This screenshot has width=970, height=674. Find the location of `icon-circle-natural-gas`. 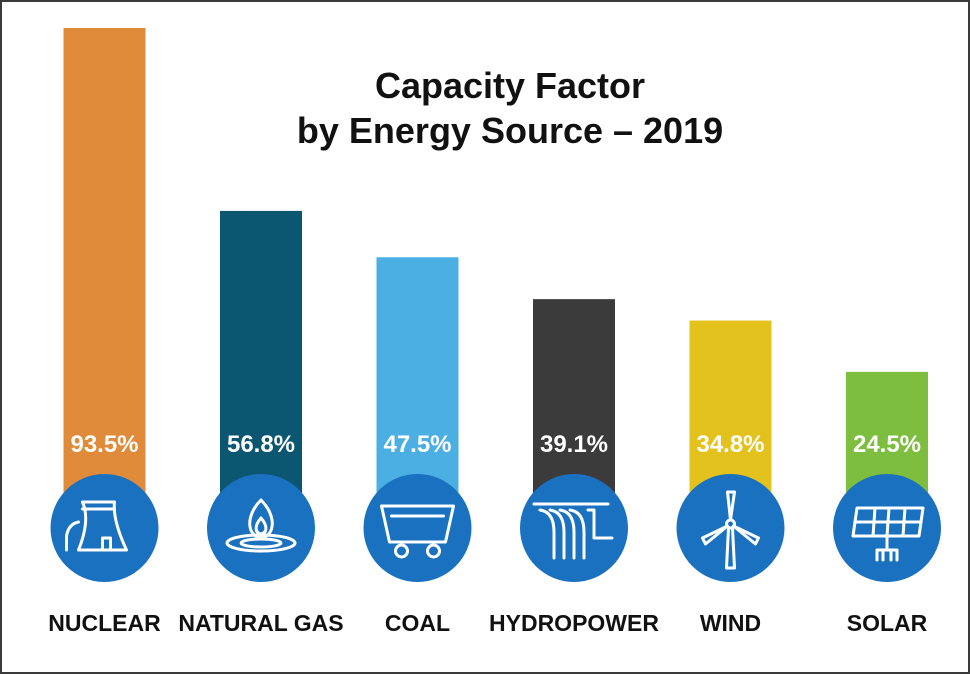

icon-circle-natural-gas is located at coordinates (261, 528).